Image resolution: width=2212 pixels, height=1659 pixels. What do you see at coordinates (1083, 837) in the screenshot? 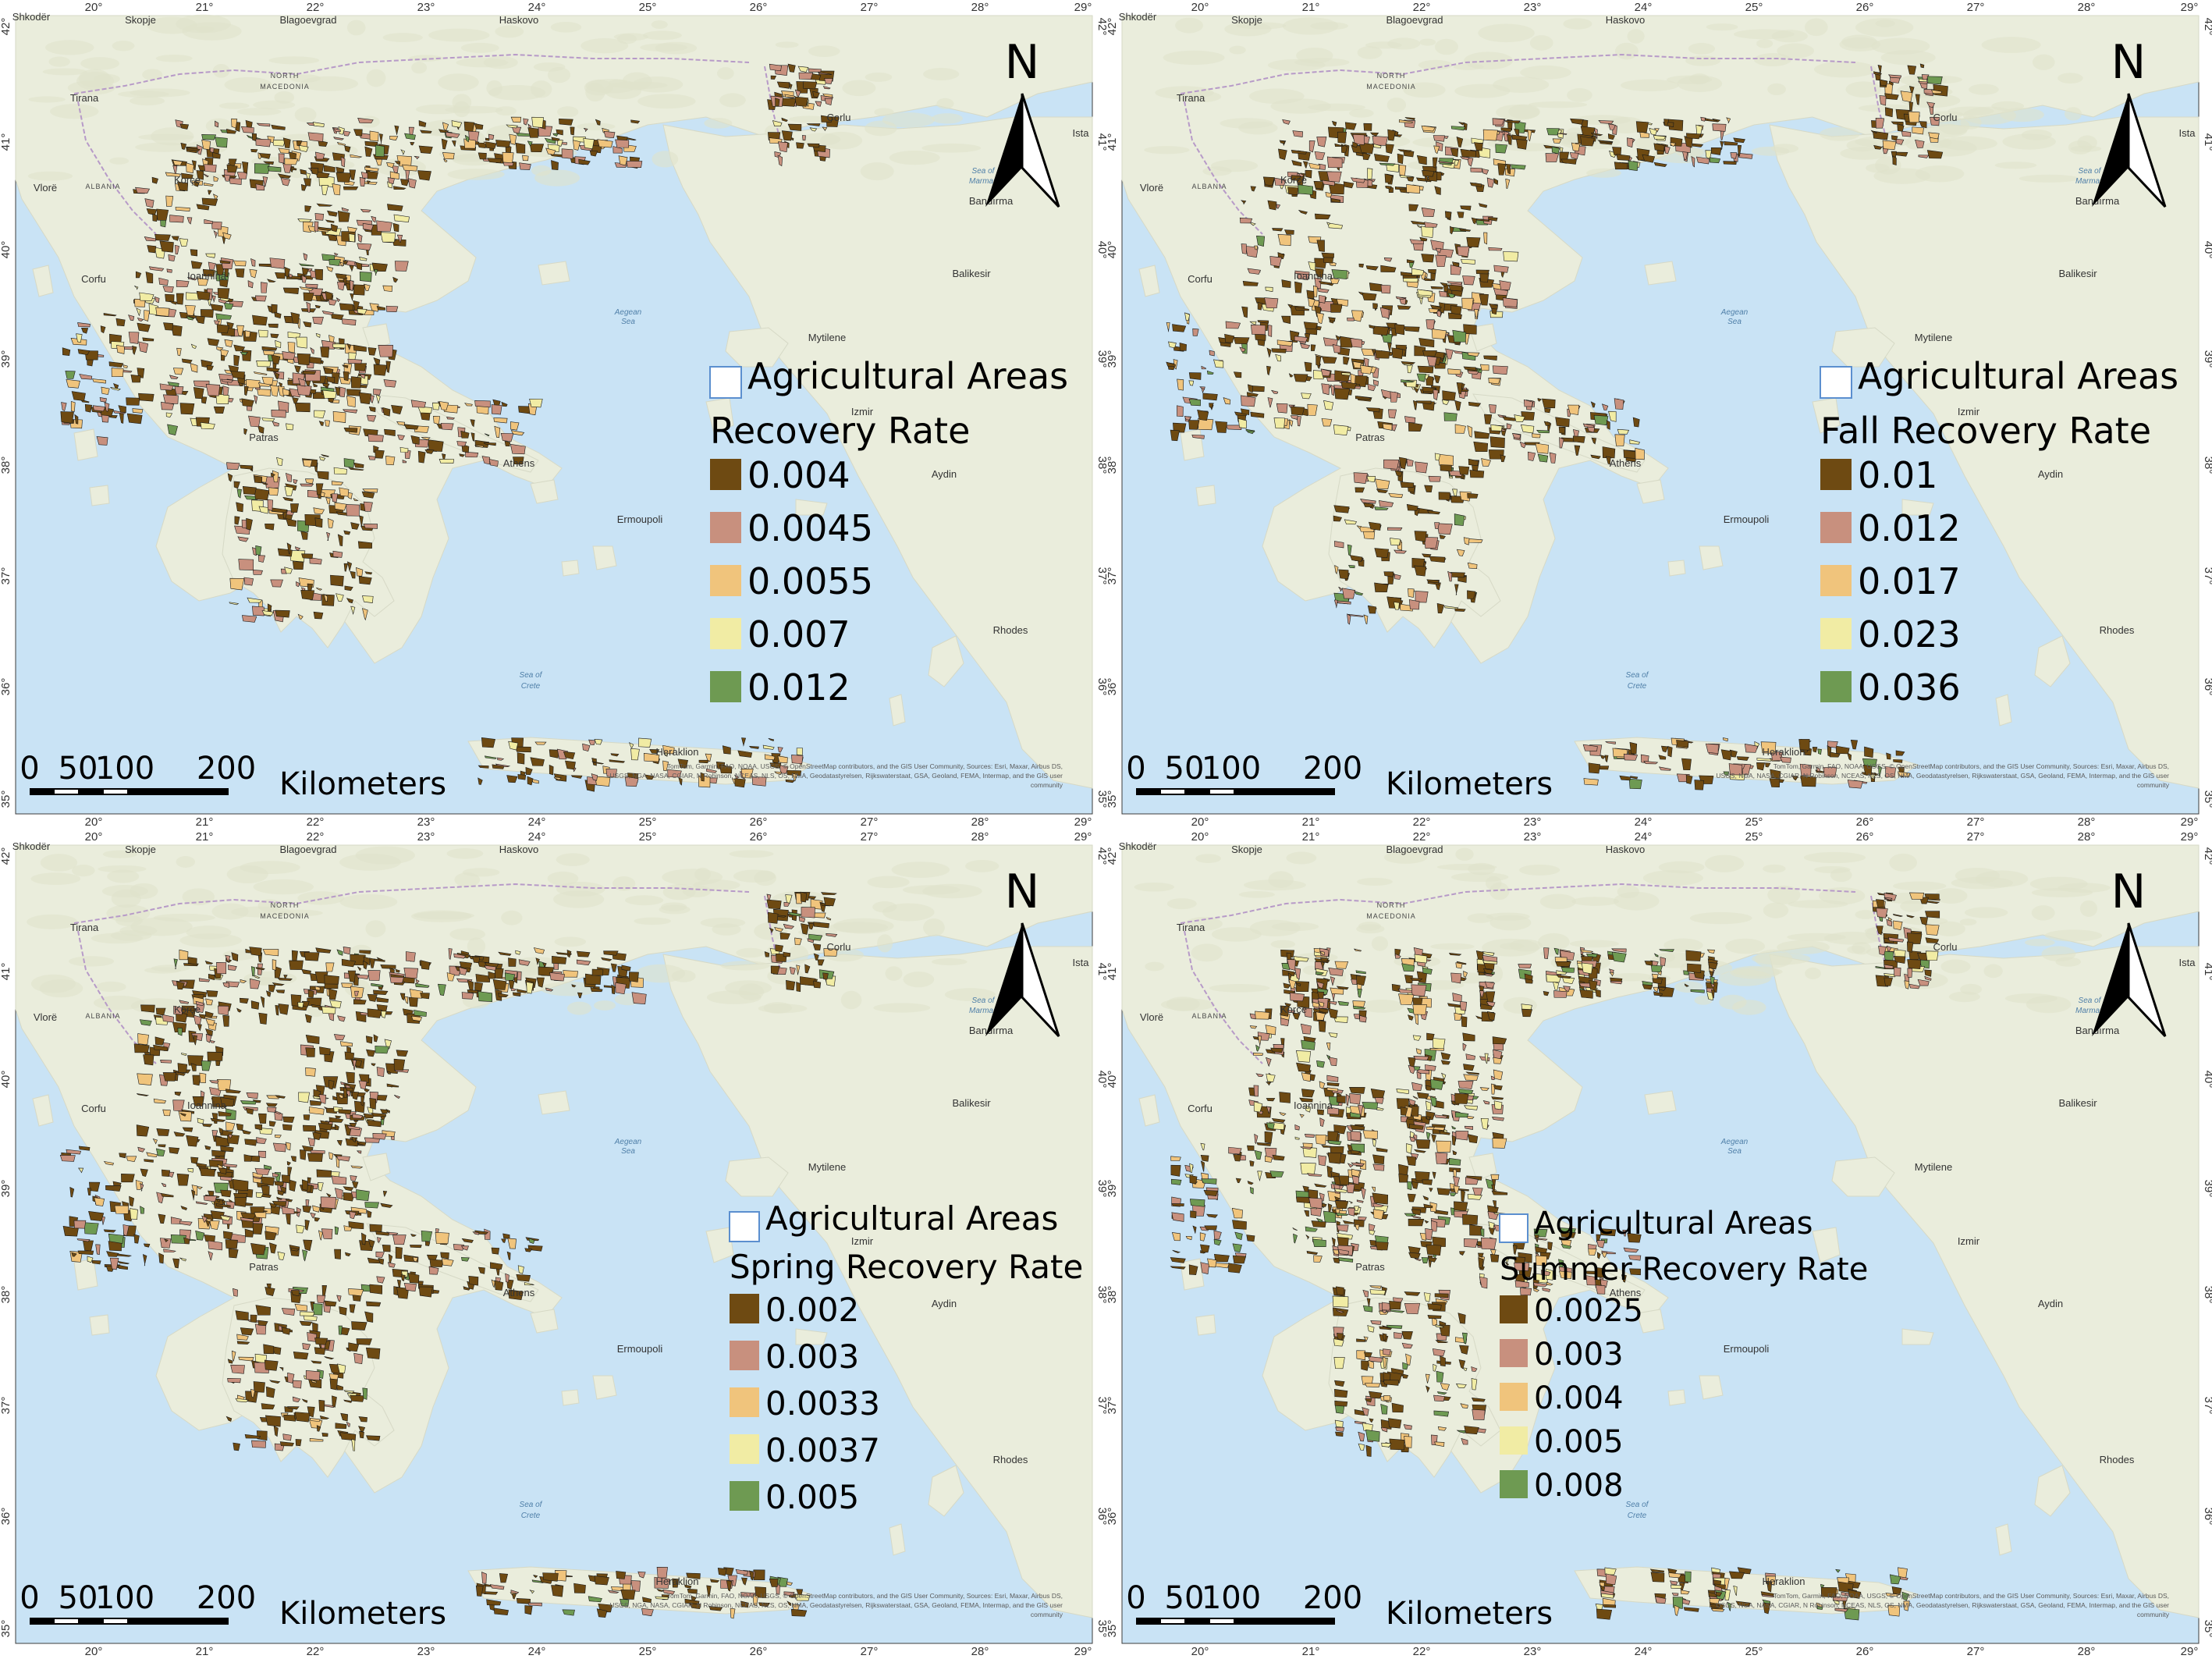
I see `lon-label-top: 29°` at bounding box center [1083, 837].